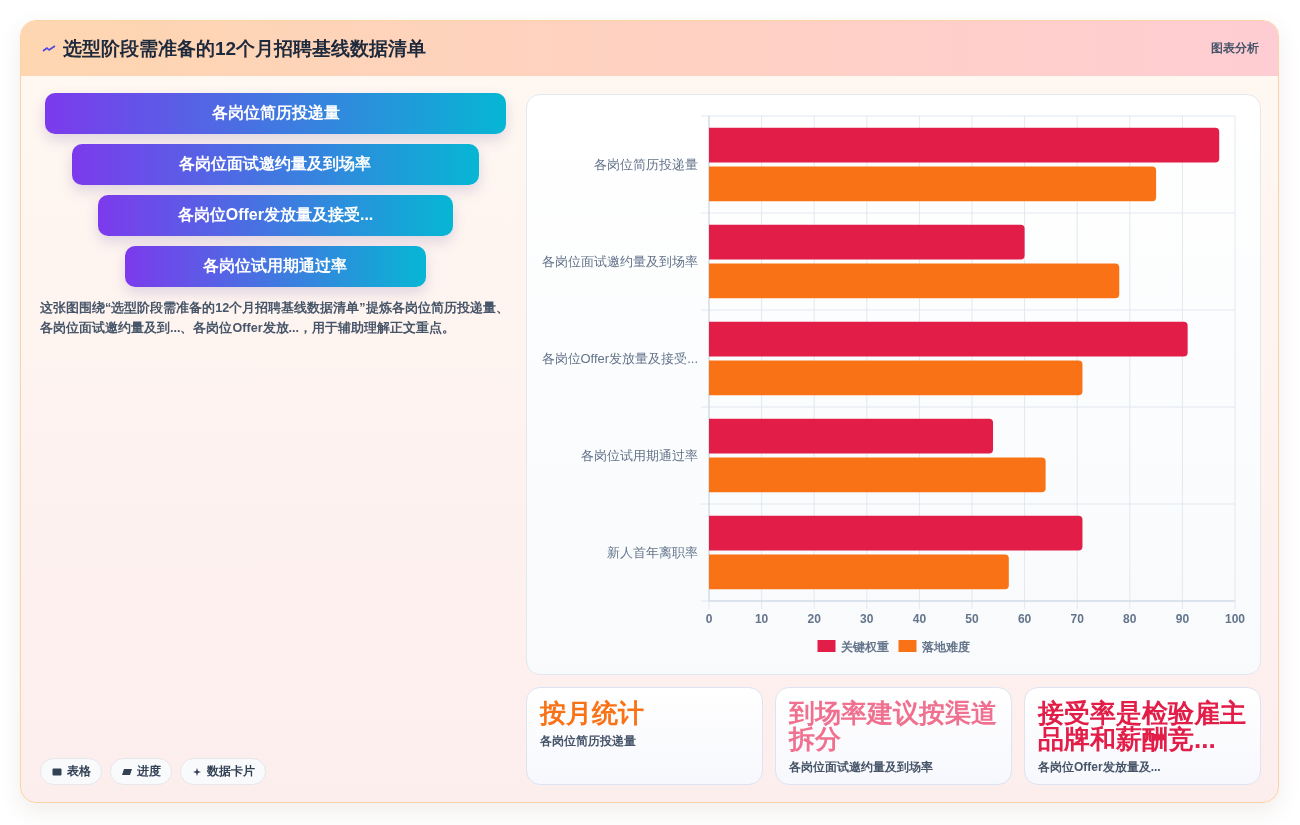 This screenshot has width=1300, height=825. What do you see at coordinates (639, 455) in the screenshot?
I see `y-tick-label: 各岗位试用期通过率` at bounding box center [639, 455].